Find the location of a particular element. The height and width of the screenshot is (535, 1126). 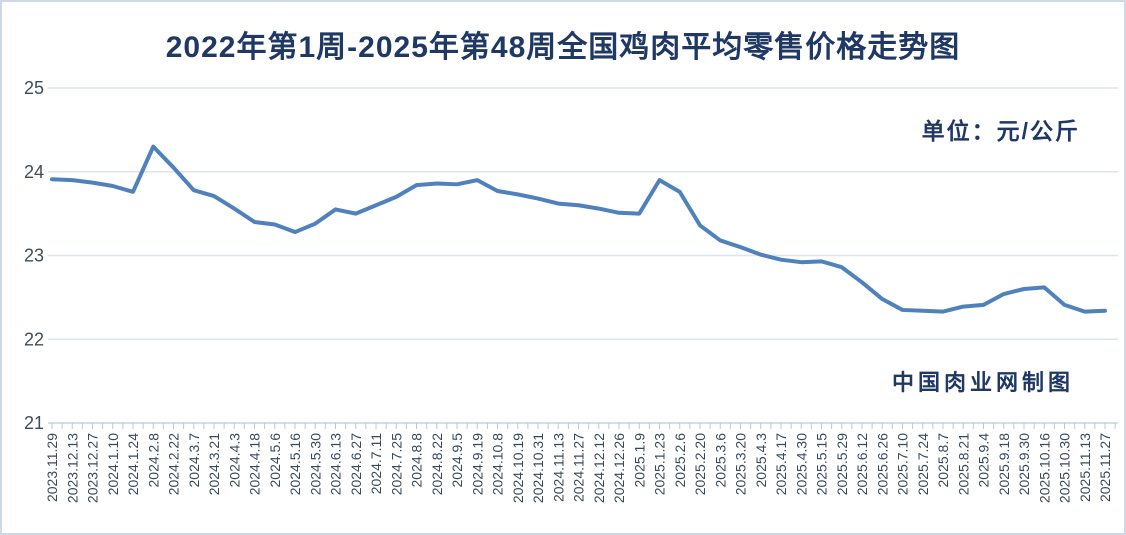

x-axis-label: 2025.10.16 is located at coordinates (1044, 468).